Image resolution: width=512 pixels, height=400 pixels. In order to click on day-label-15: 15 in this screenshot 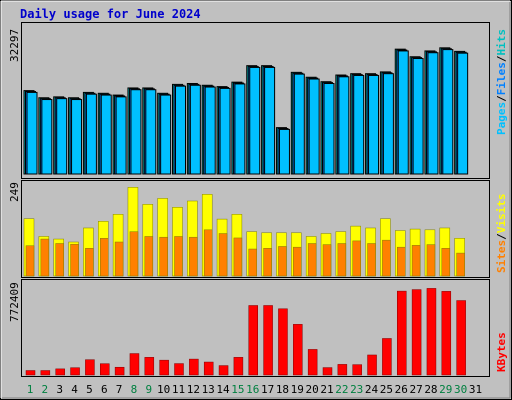, I will do `click(237, 389)`.